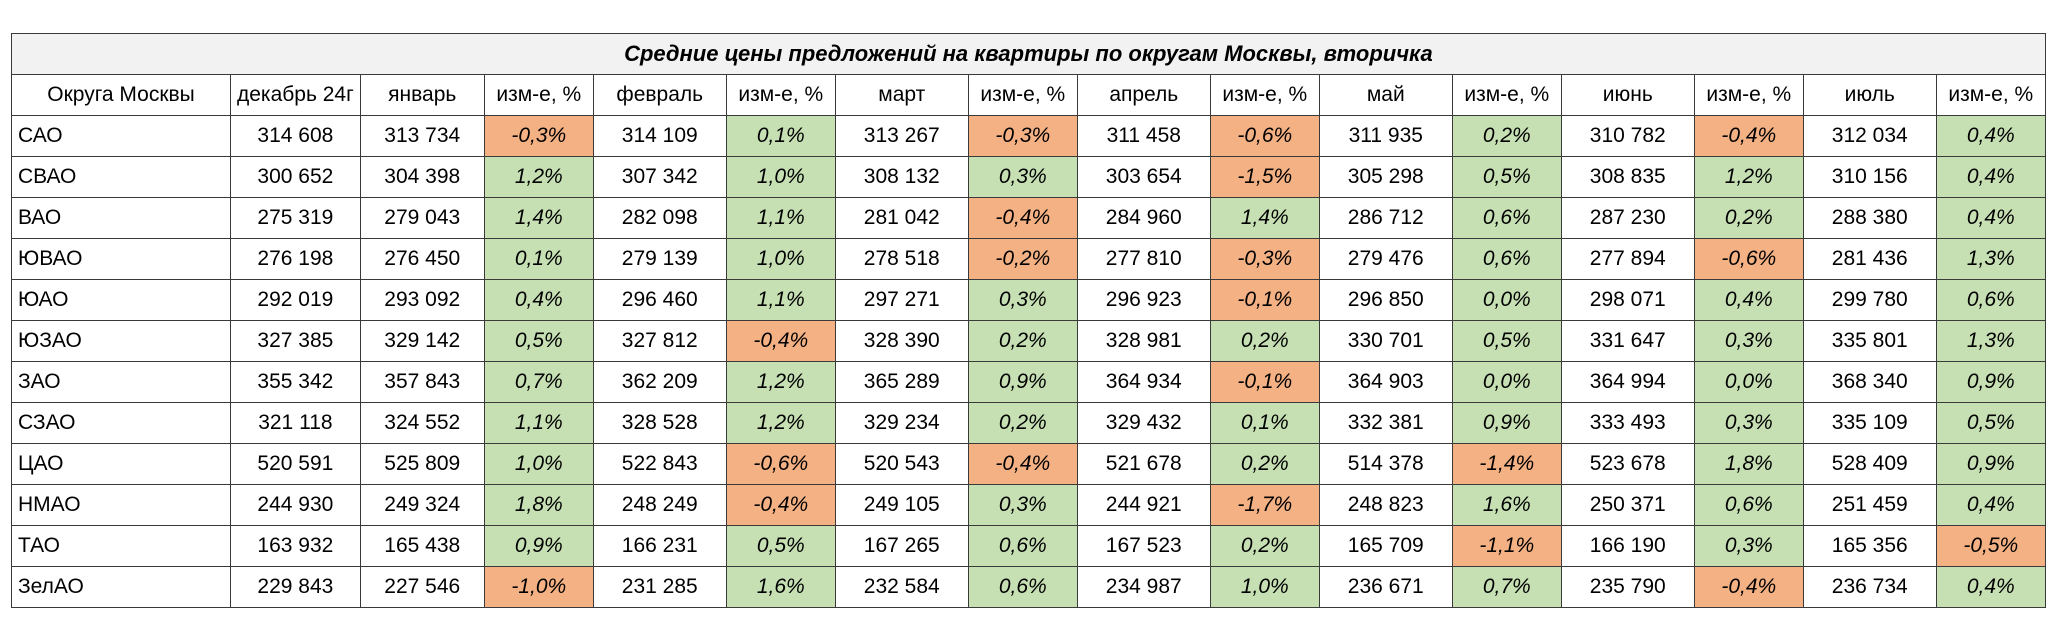 This screenshot has width=2050, height=644. I want to click on price-cell: 275 319, so click(295, 218).